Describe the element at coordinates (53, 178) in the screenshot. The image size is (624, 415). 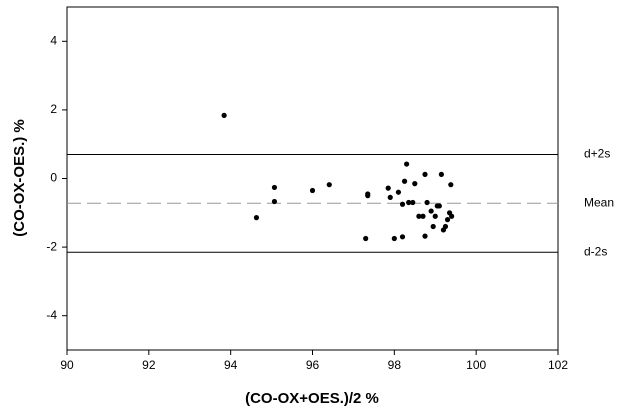
I see `y-tick-label: 0` at that location.